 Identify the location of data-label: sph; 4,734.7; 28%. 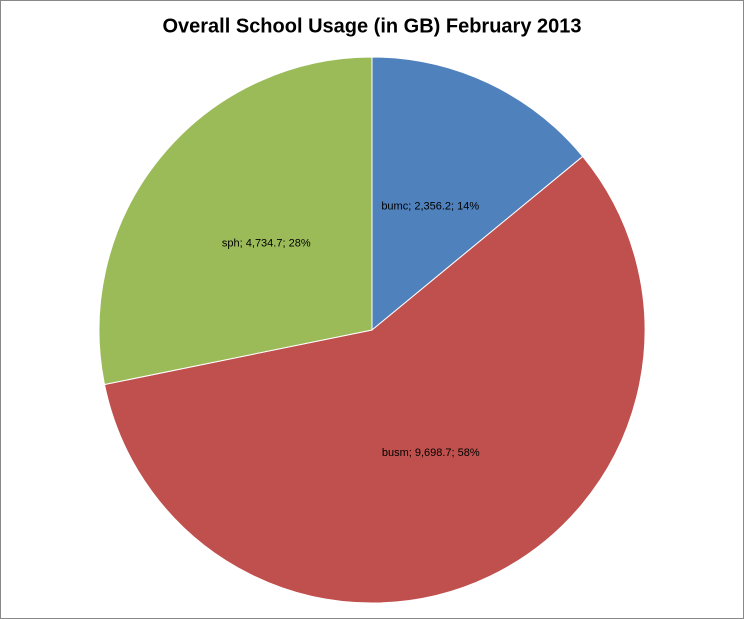
(266, 244).